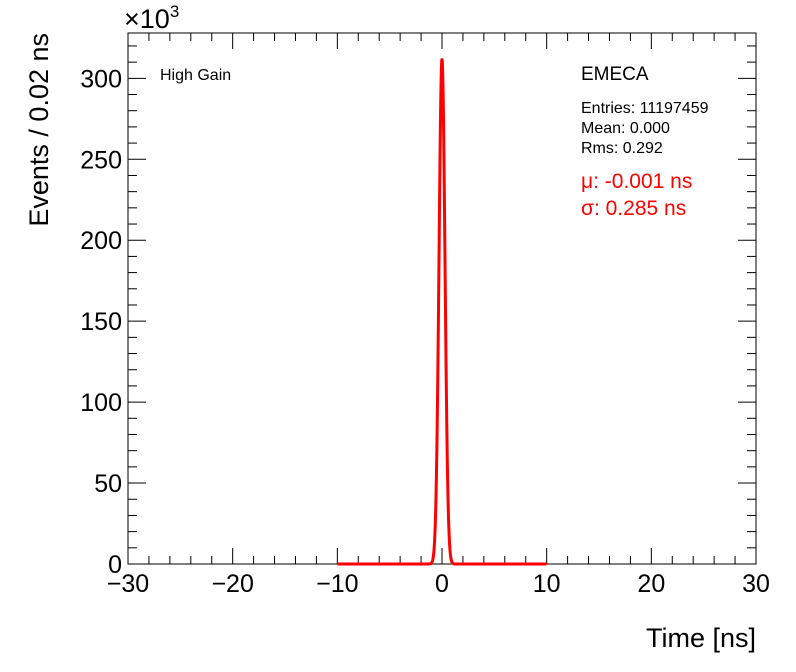 The height and width of the screenshot is (672, 796). I want to click on x-tick-label: 30, so click(756, 584).